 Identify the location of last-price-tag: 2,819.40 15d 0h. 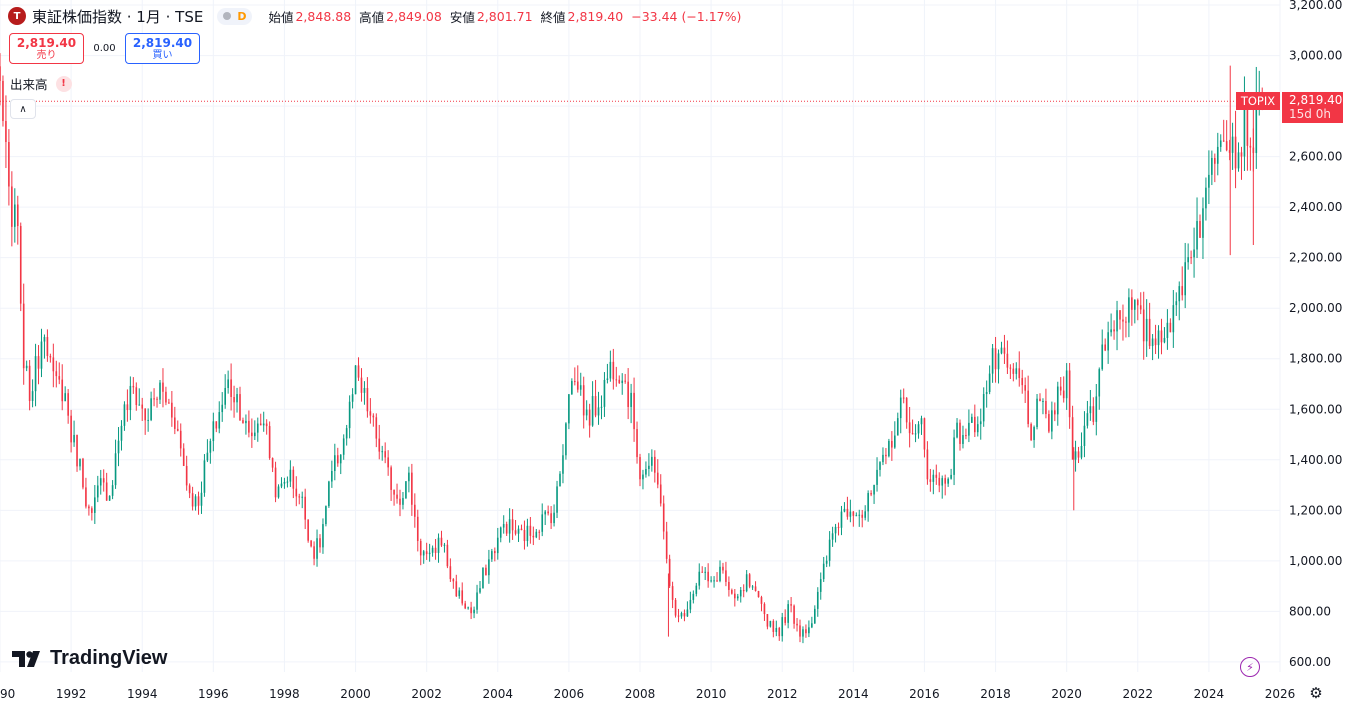
(1312, 107).